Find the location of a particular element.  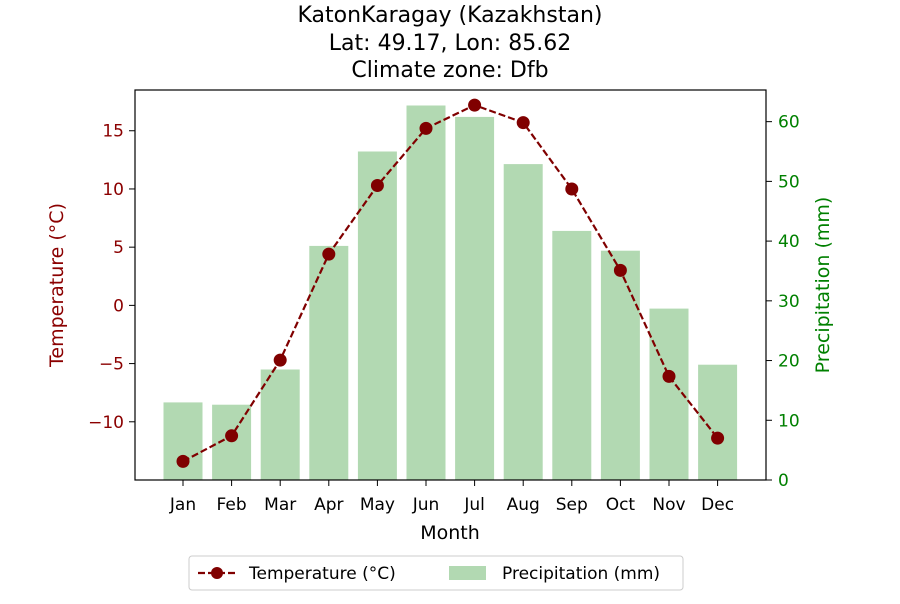

x-tick-label-apr: Apr is located at coordinates (328, 505).